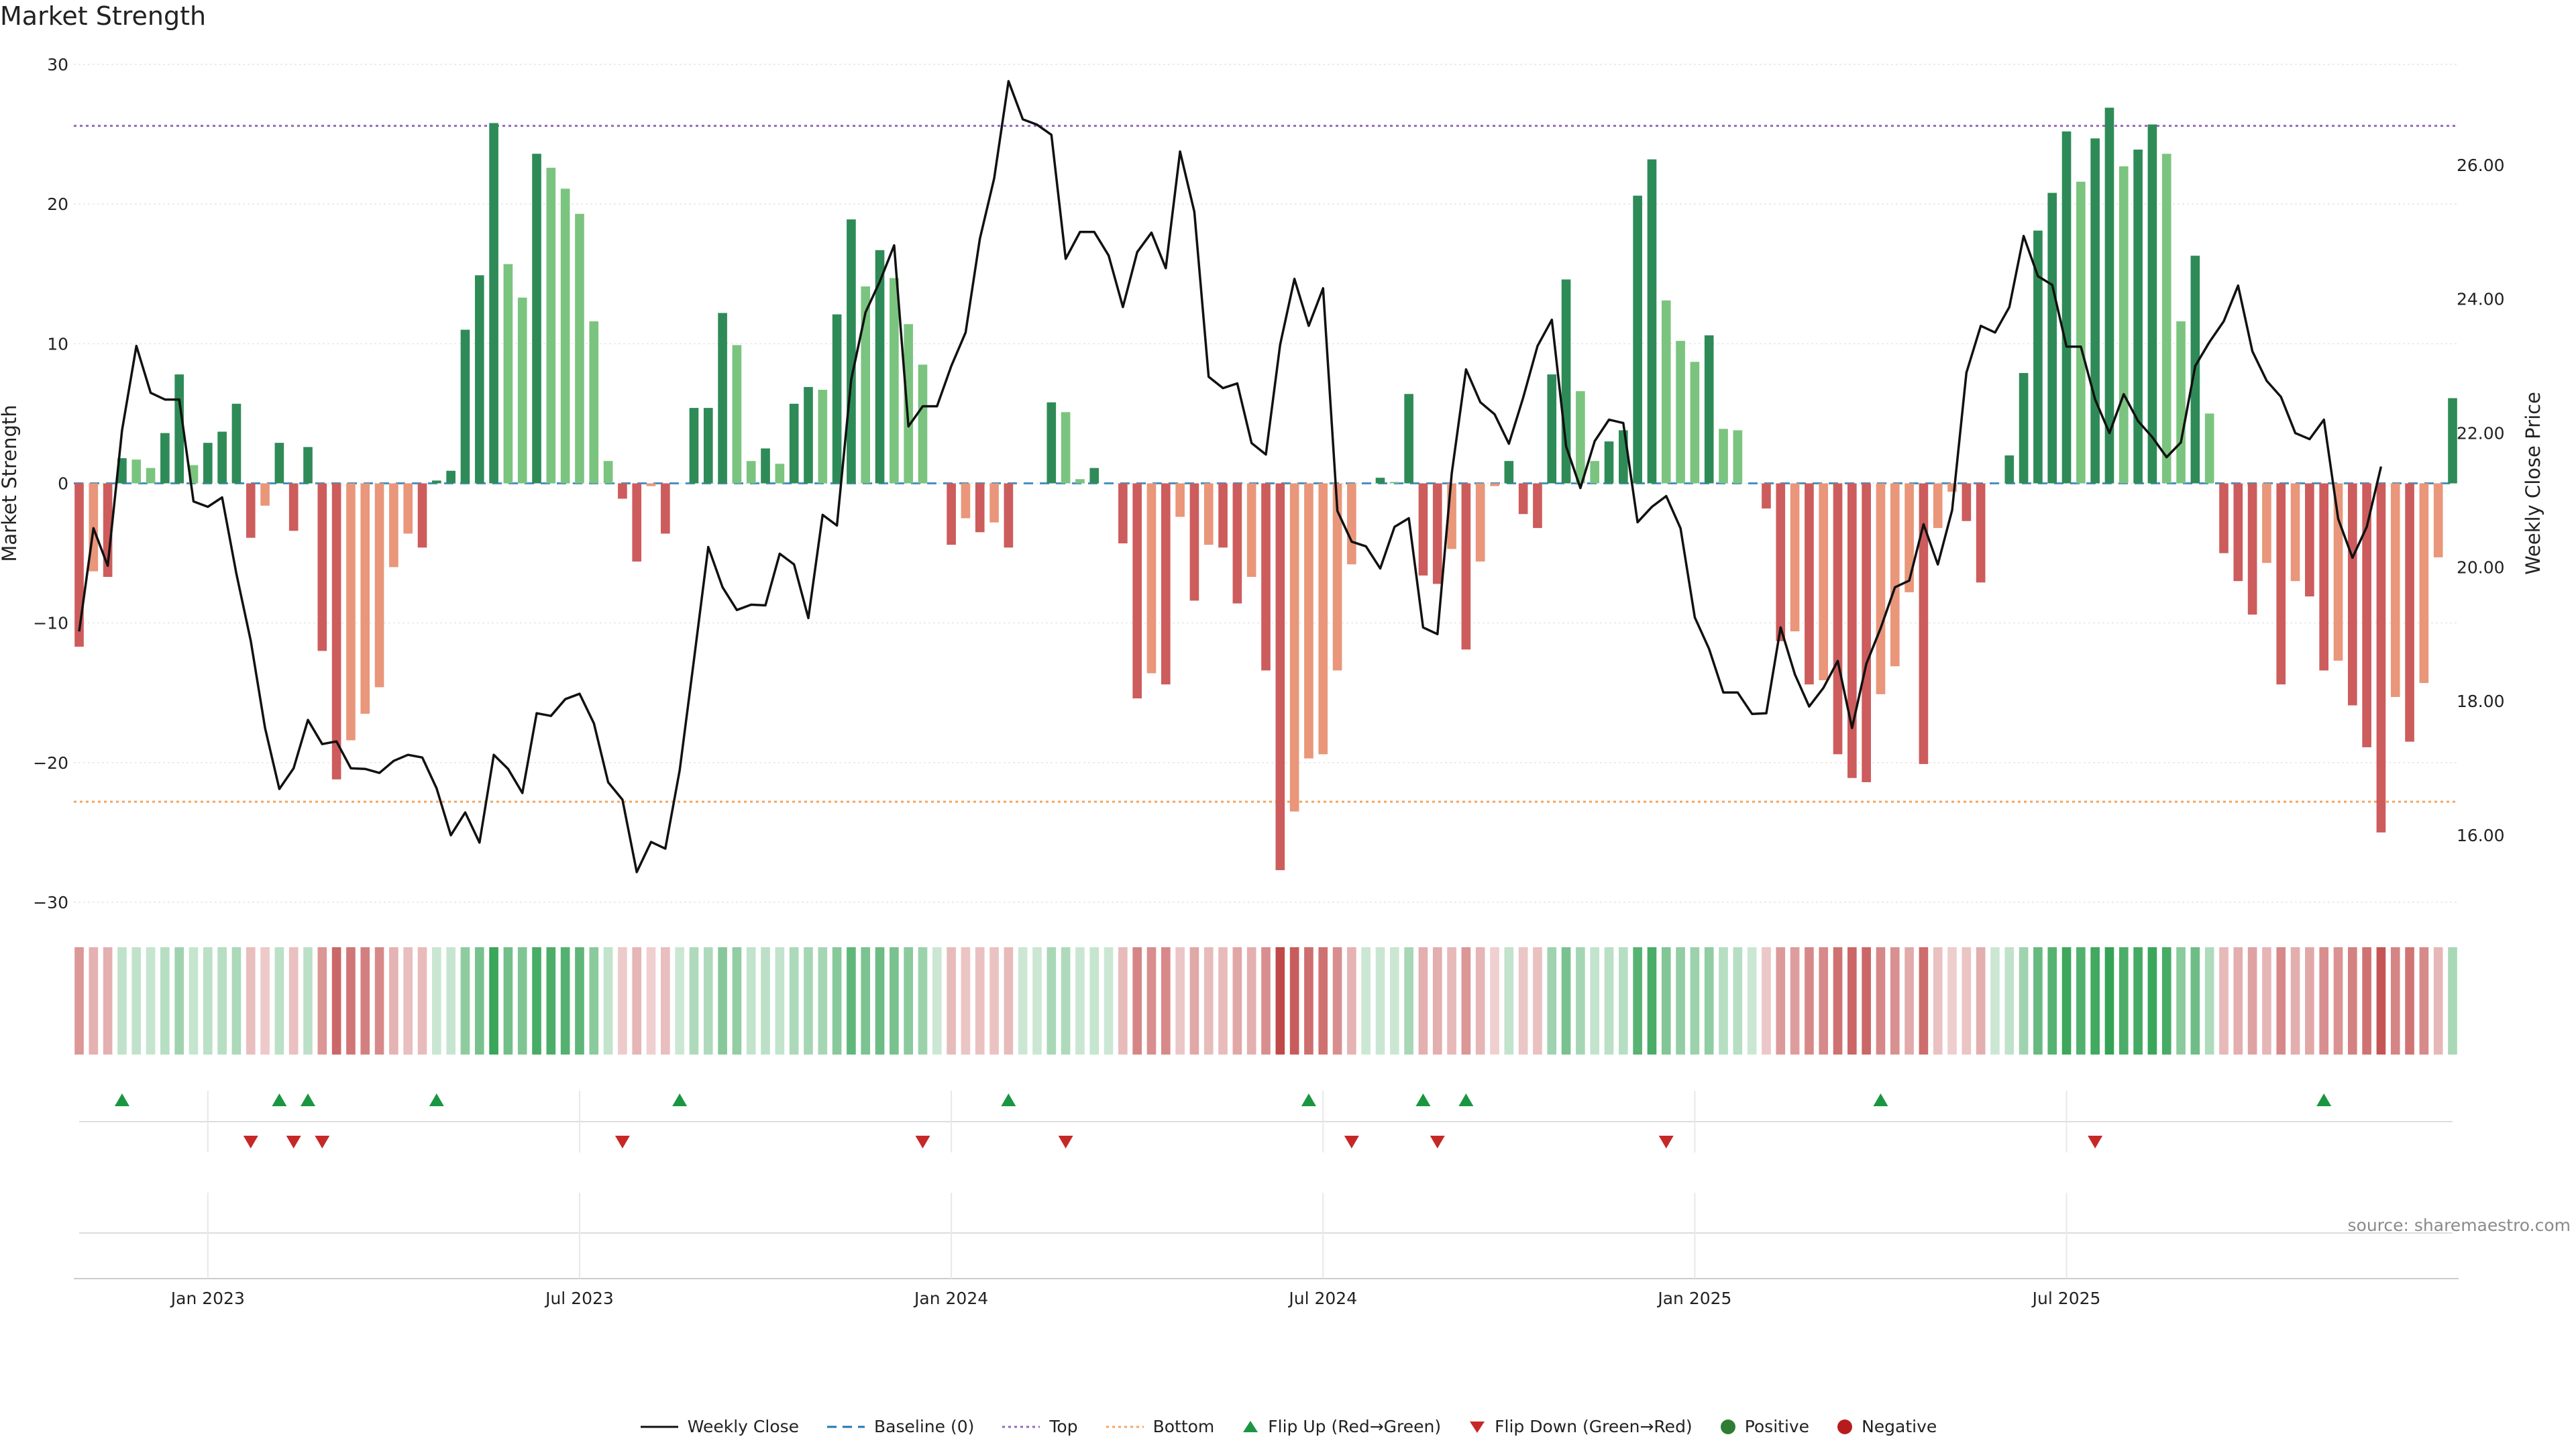  I want to click on legend-label: Weekly Close, so click(743, 1426).